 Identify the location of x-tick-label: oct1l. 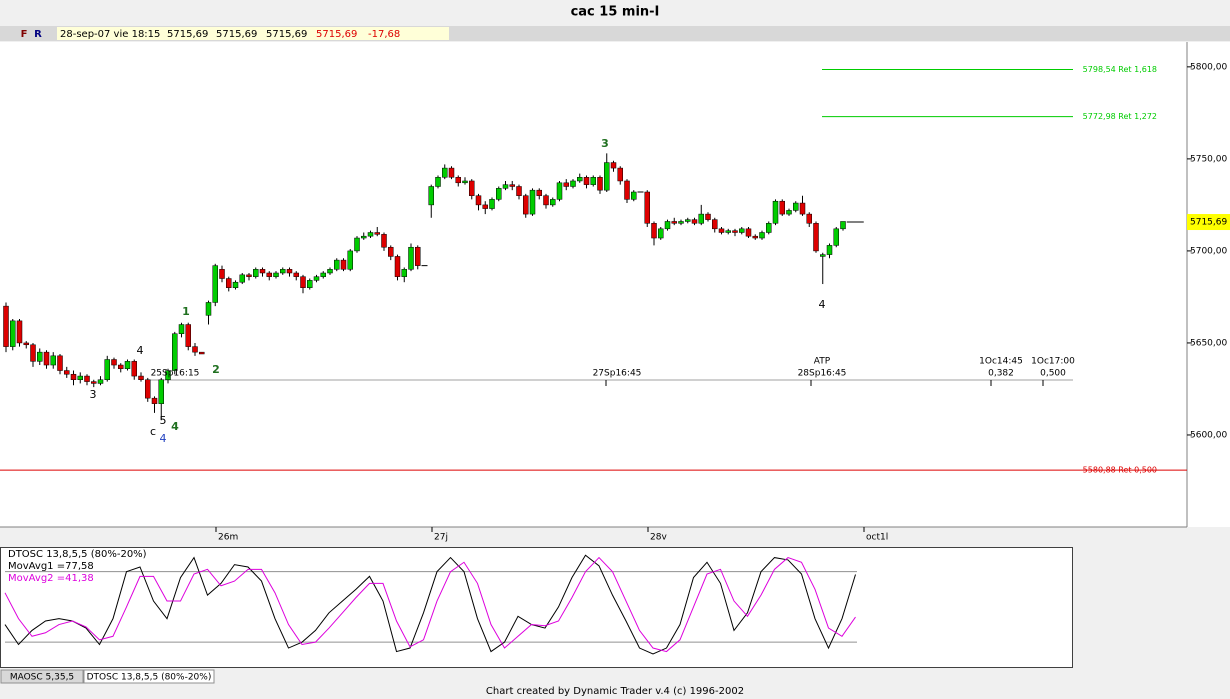
(877, 538).